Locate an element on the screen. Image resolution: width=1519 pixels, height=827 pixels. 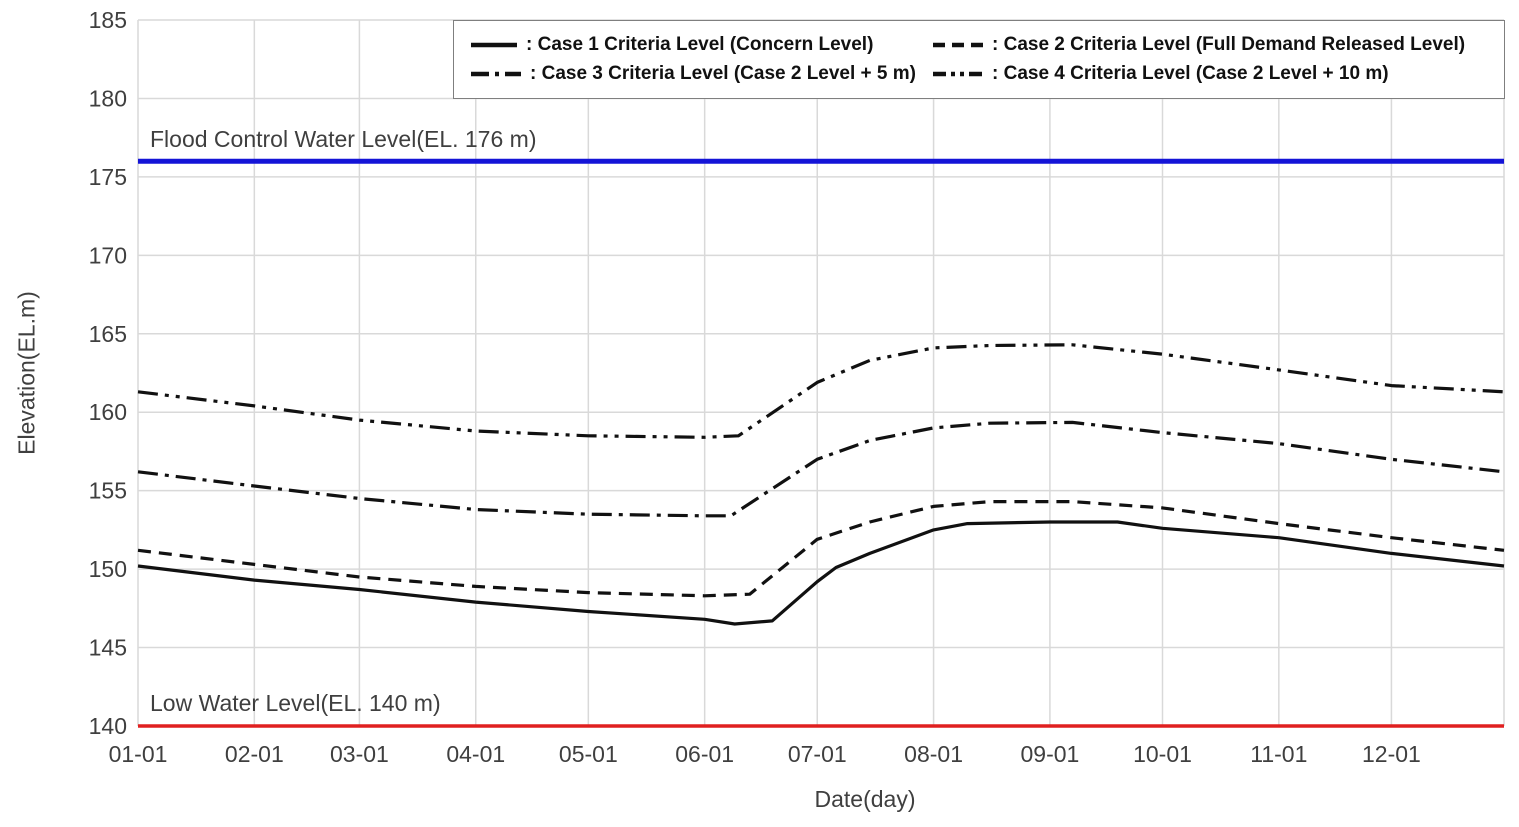
series-case1-line is located at coordinates (821, 573).